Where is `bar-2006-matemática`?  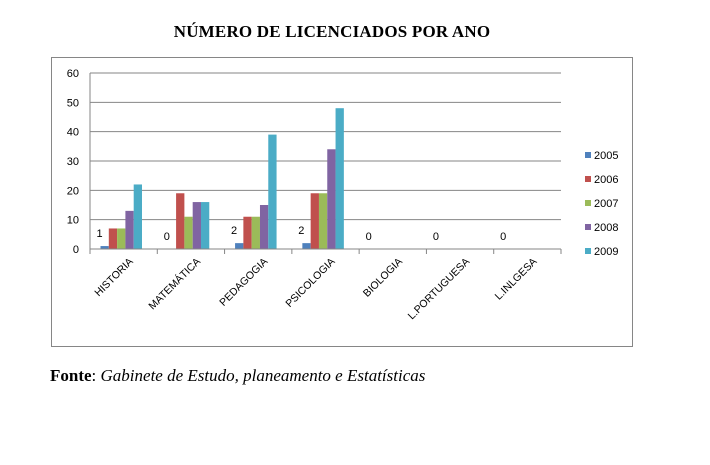 bar-2006-matemática is located at coordinates (180, 221).